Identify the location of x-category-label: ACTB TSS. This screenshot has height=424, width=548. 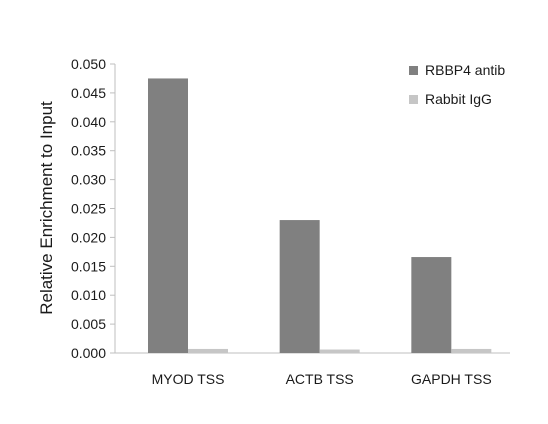
(320, 379).